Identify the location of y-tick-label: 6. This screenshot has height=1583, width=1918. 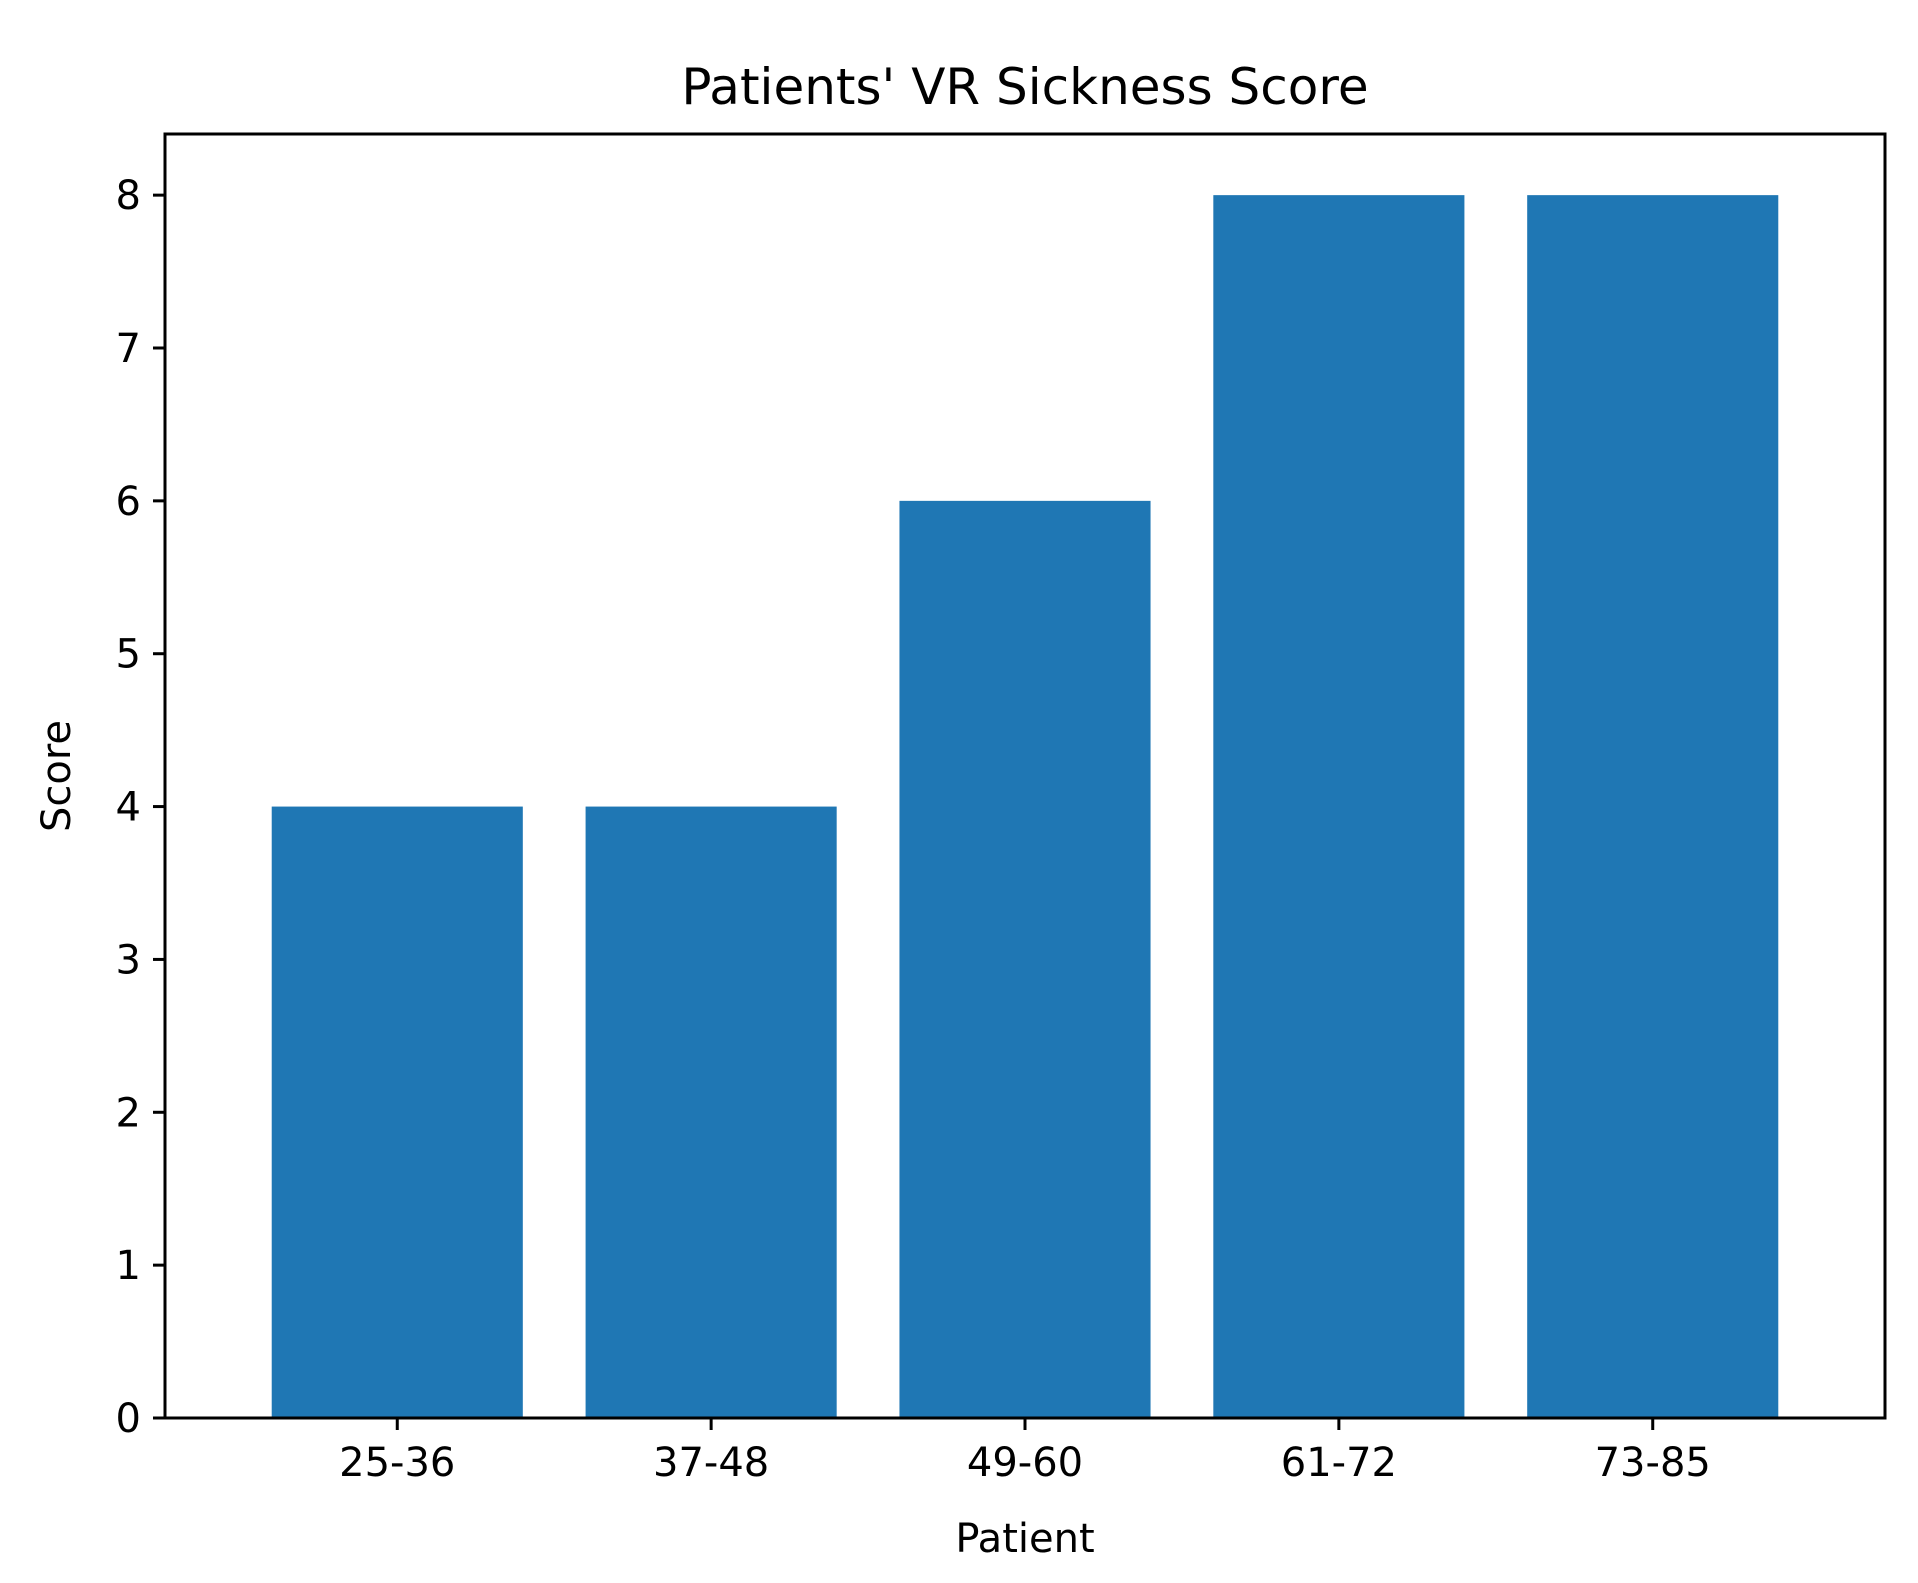
(128, 502).